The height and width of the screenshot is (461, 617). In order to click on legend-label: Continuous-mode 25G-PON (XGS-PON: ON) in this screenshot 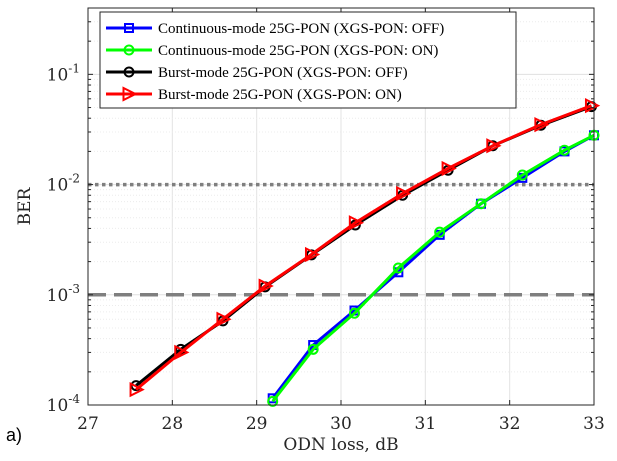, I will do `click(298, 51)`.